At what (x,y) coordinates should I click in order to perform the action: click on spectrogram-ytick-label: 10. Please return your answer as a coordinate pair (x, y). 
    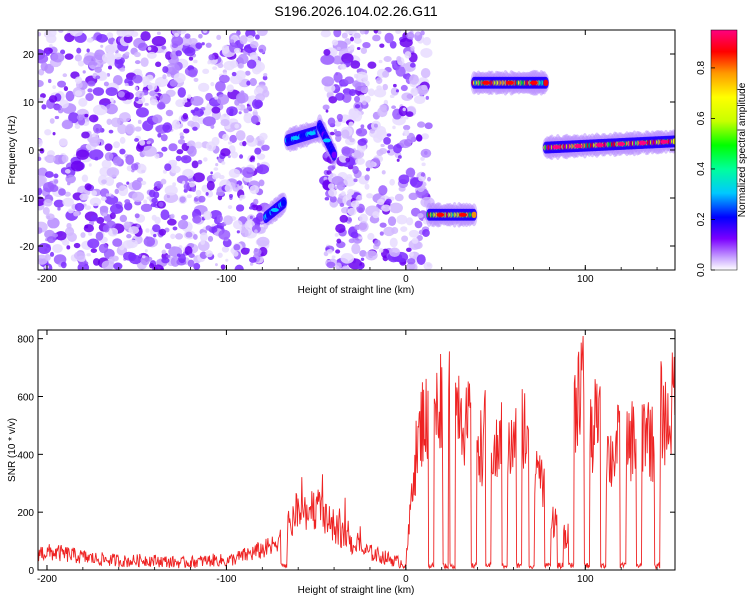
    Looking at the image, I should click on (29, 103).